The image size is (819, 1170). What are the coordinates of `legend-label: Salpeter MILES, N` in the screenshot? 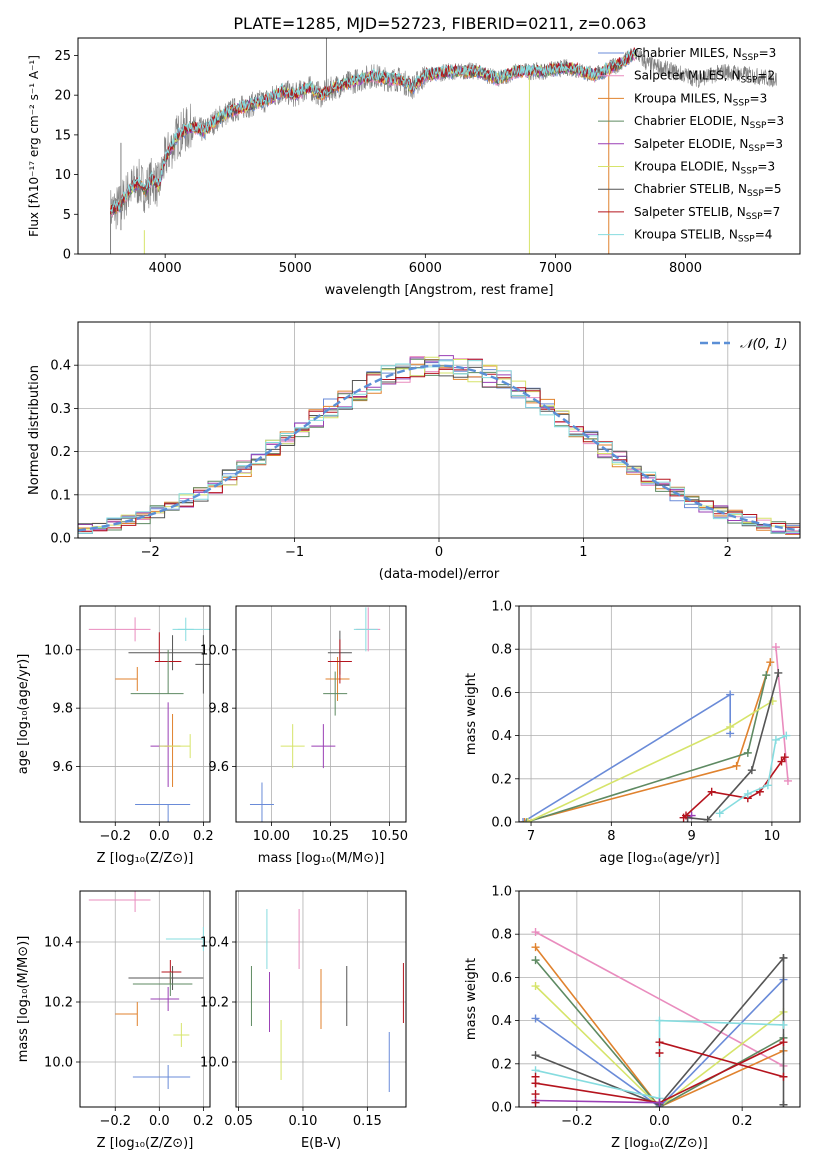 It's located at (687, 76).